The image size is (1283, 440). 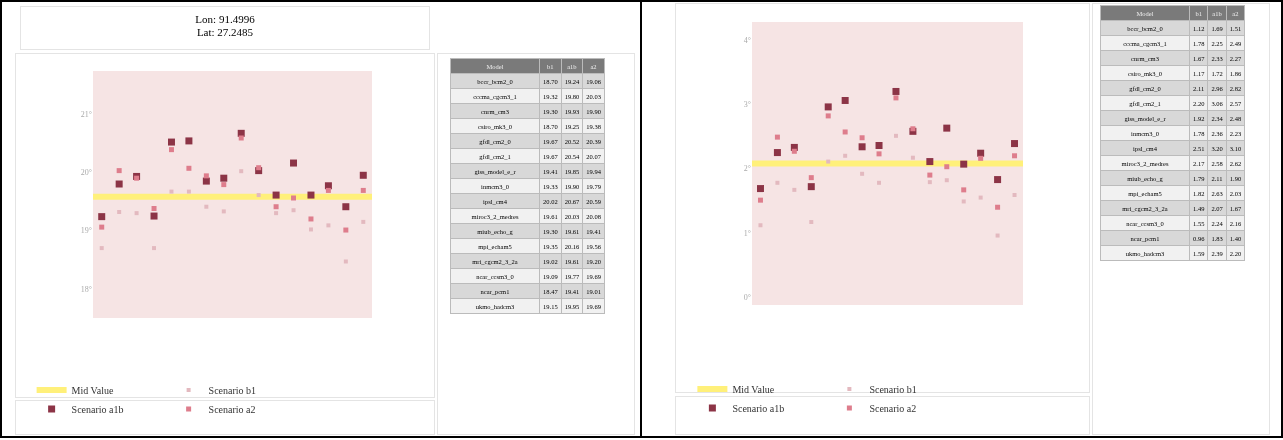 What do you see at coordinates (86, 289) in the screenshot?
I see `y-tick-label: 18°` at bounding box center [86, 289].